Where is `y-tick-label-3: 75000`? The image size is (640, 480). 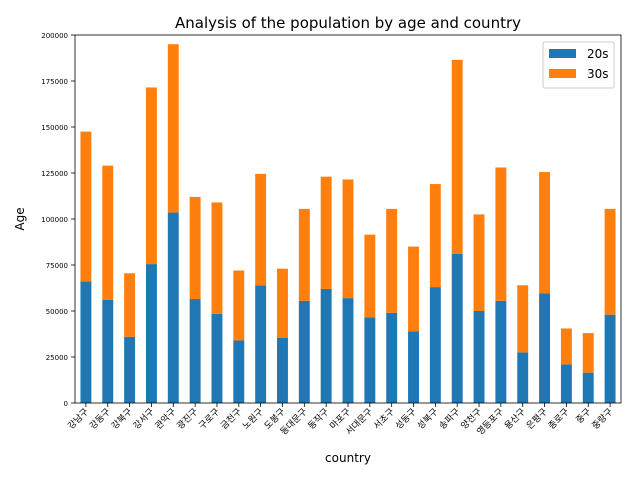
y-tick-label-3: 75000 is located at coordinates (57, 266).